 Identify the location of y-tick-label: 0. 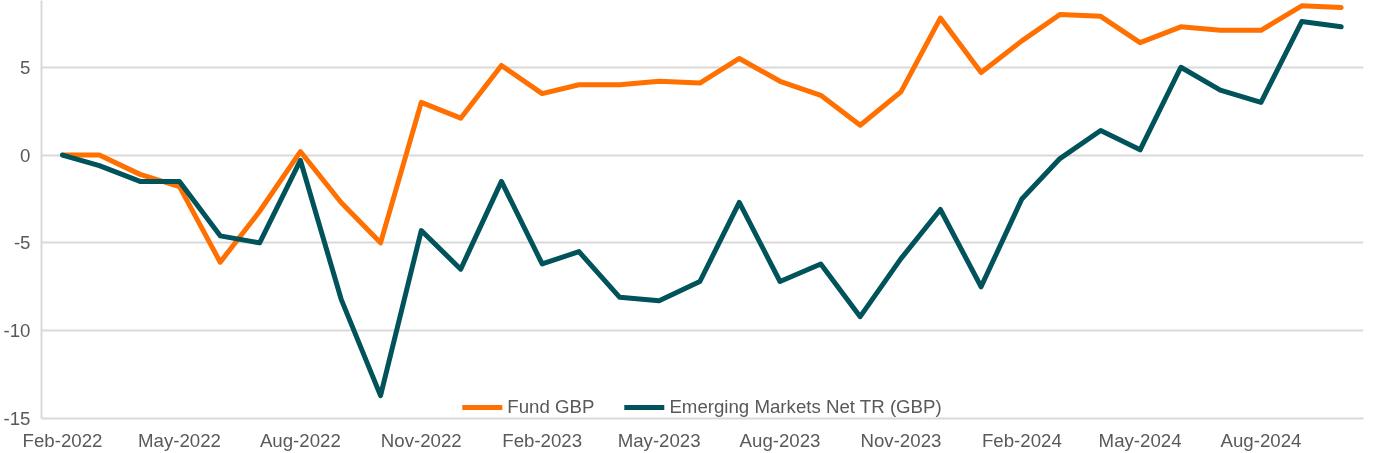
(25, 155).